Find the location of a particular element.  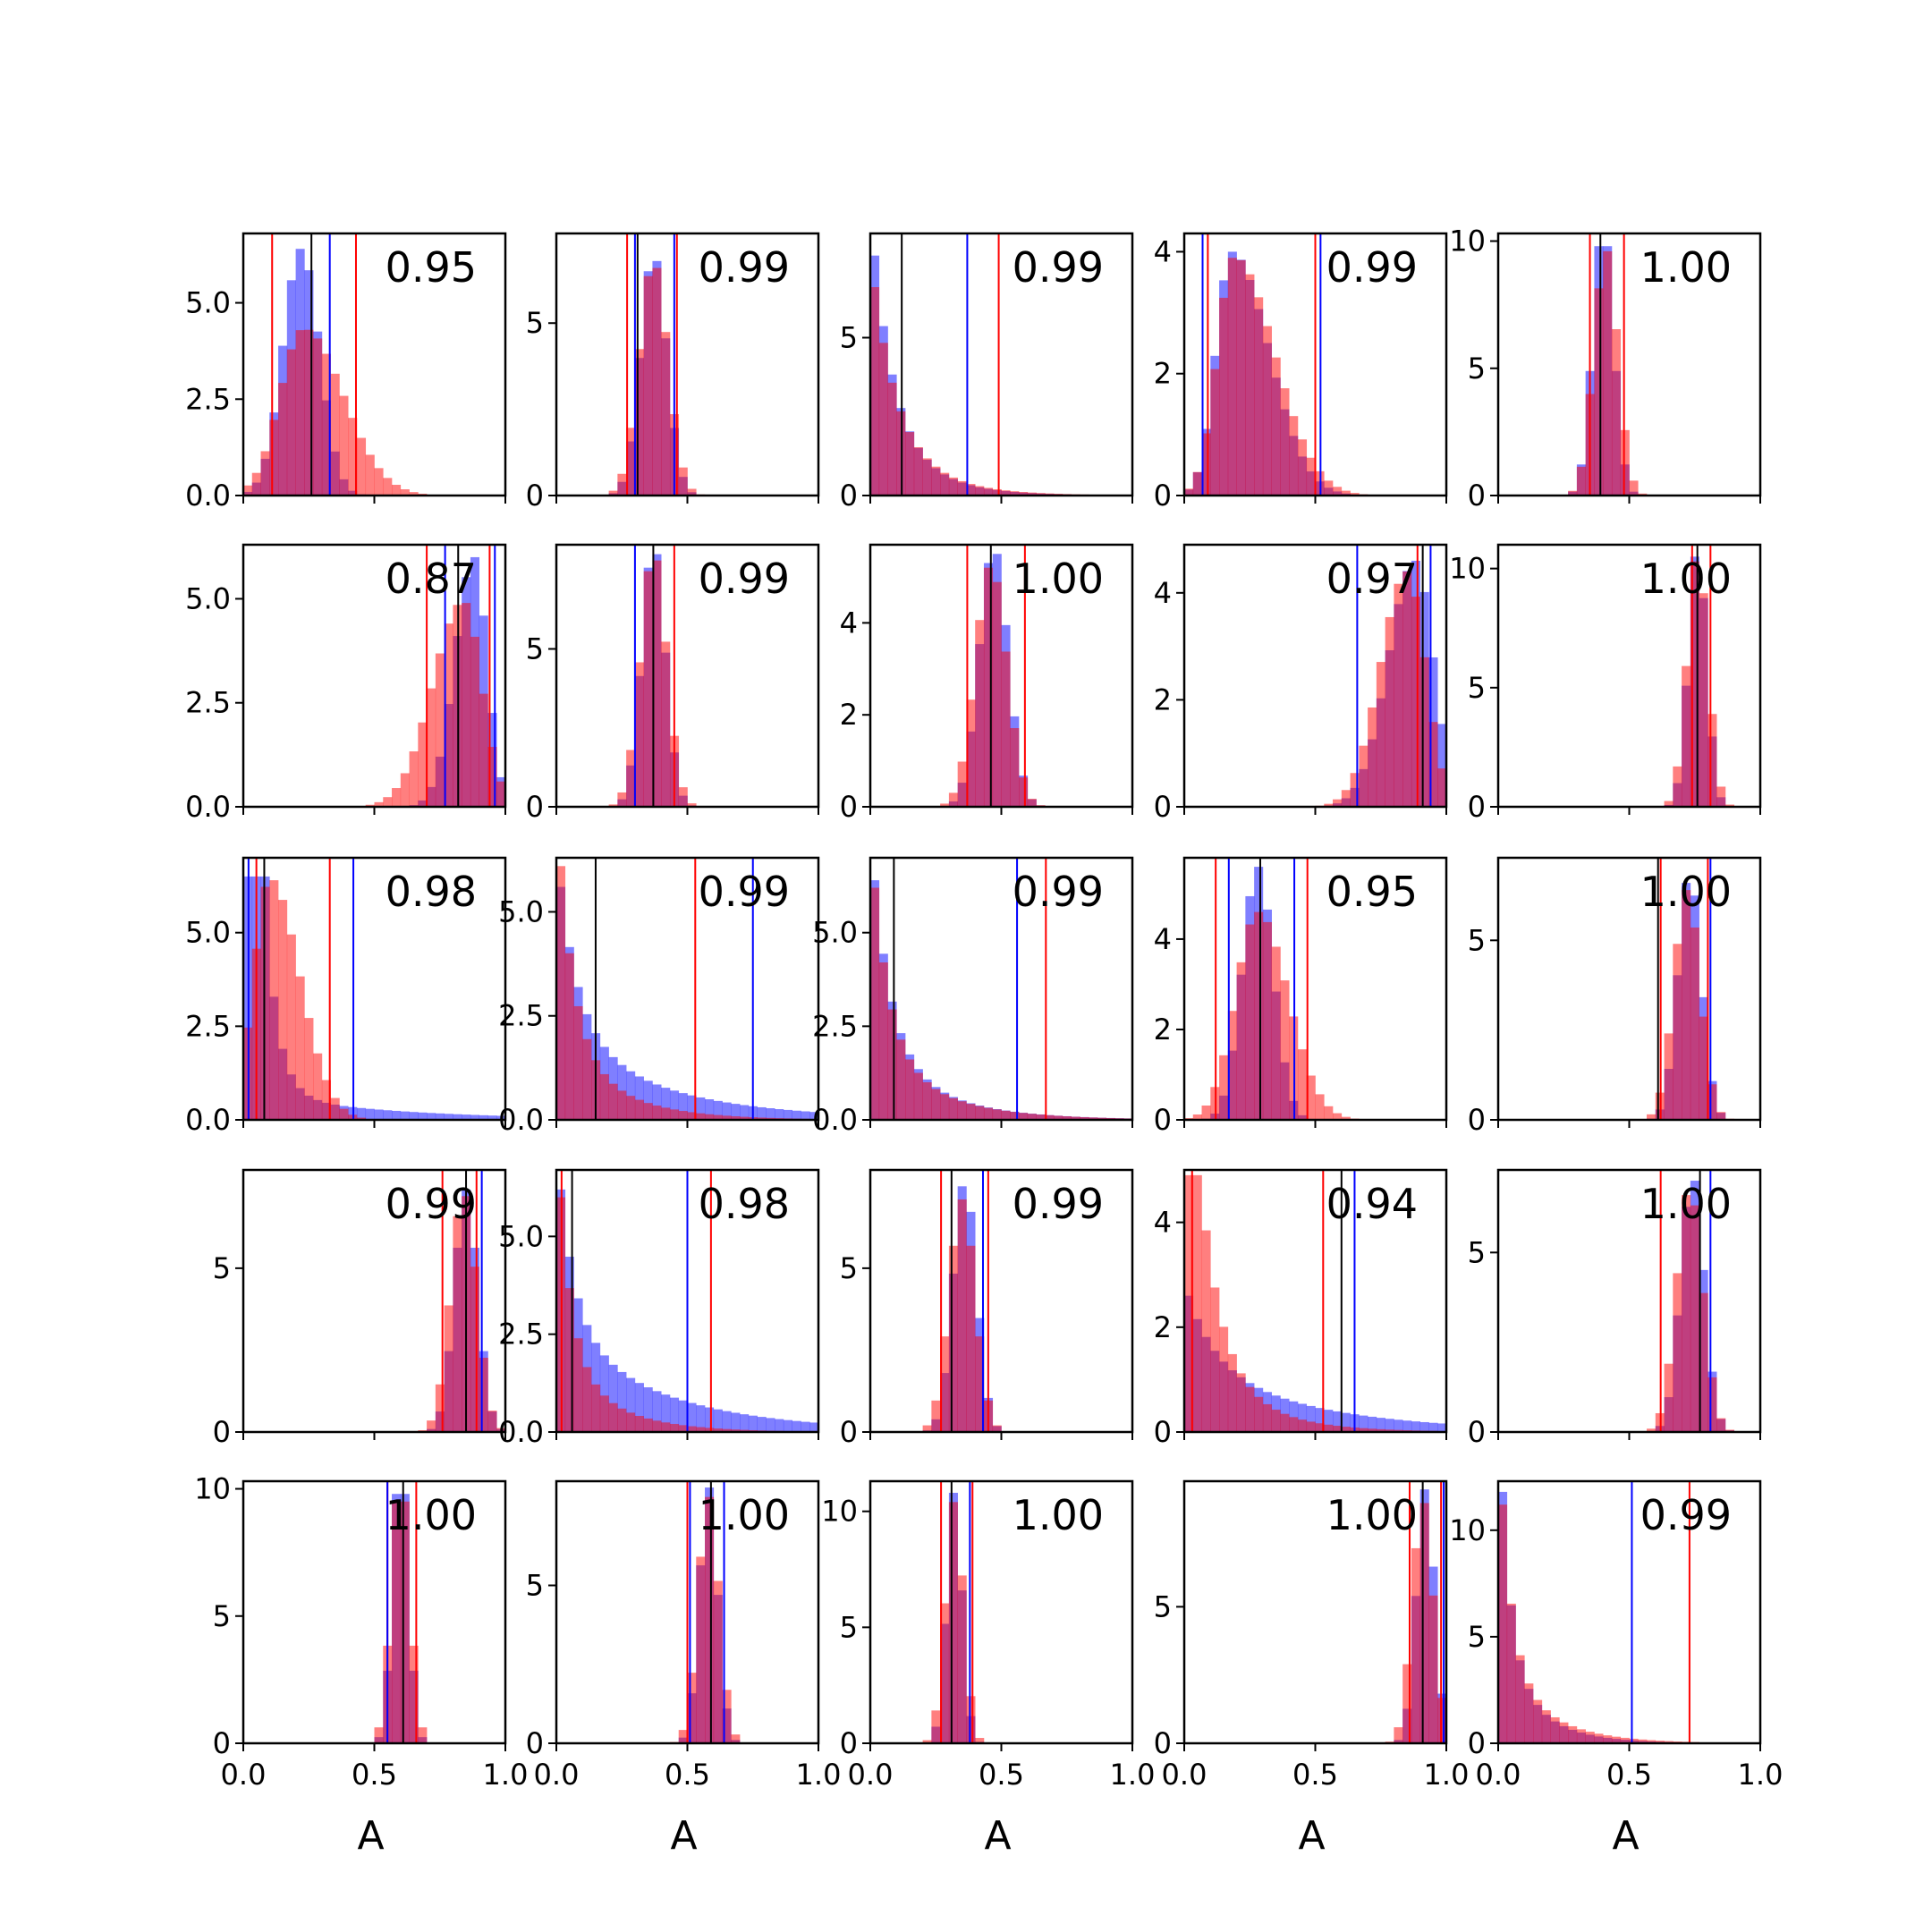

y-tick-label: 5 is located at coordinates (1477, 688).